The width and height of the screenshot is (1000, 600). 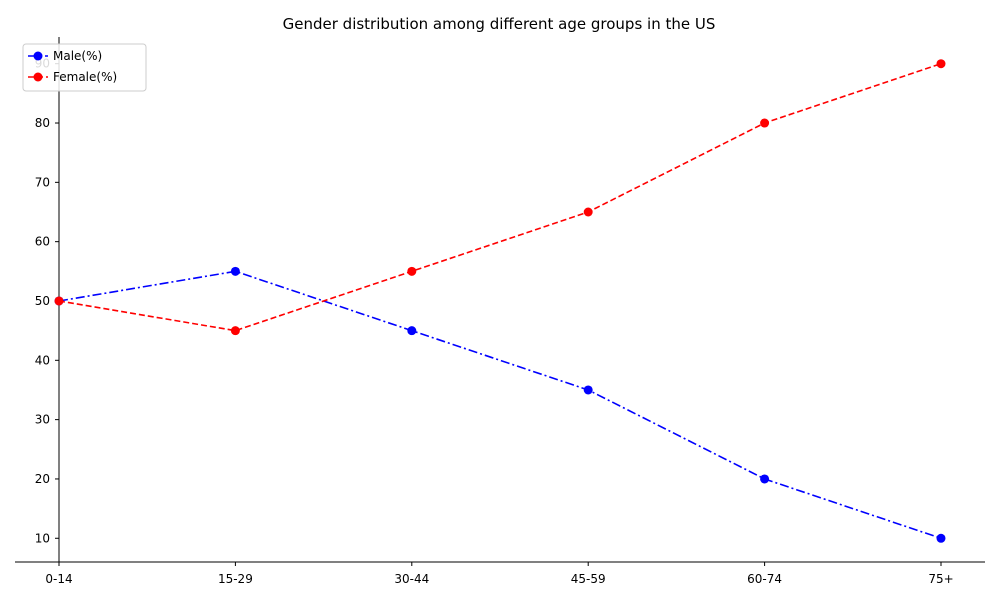 I want to click on y-tick-label: 50, so click(x=42, y=301).